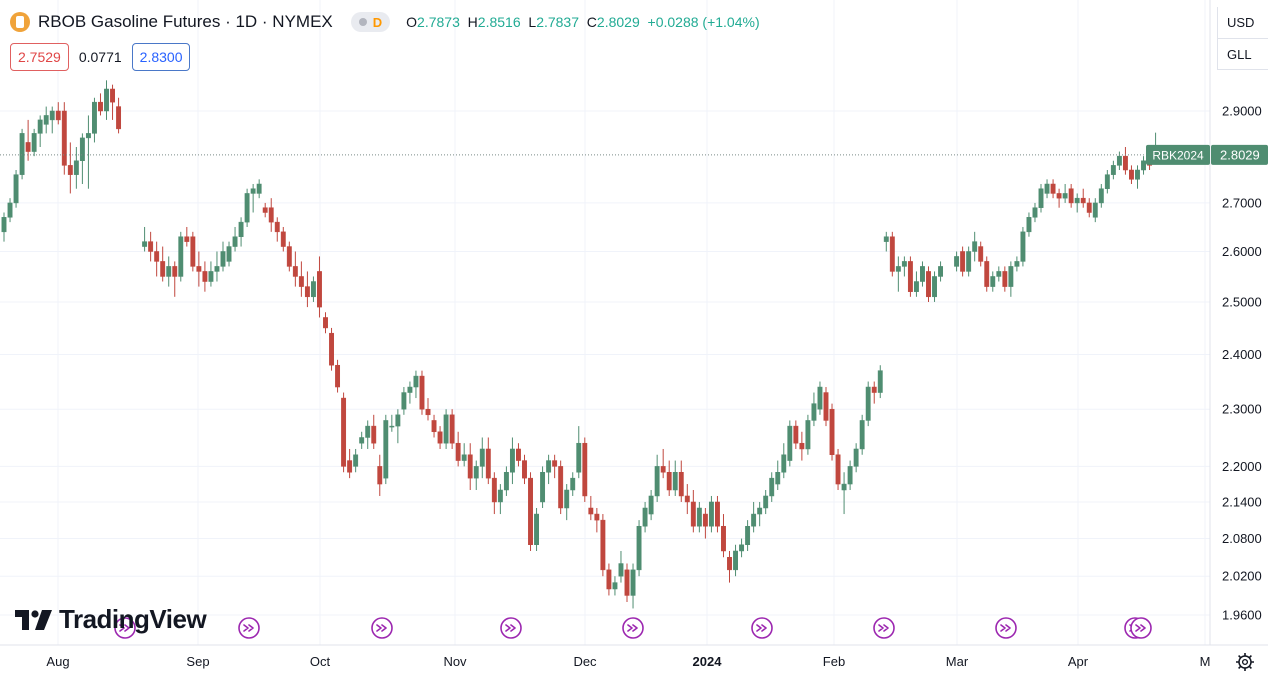 This screenshot has height=684, width=1268. I want to click on event-circle, so click(633, 628).